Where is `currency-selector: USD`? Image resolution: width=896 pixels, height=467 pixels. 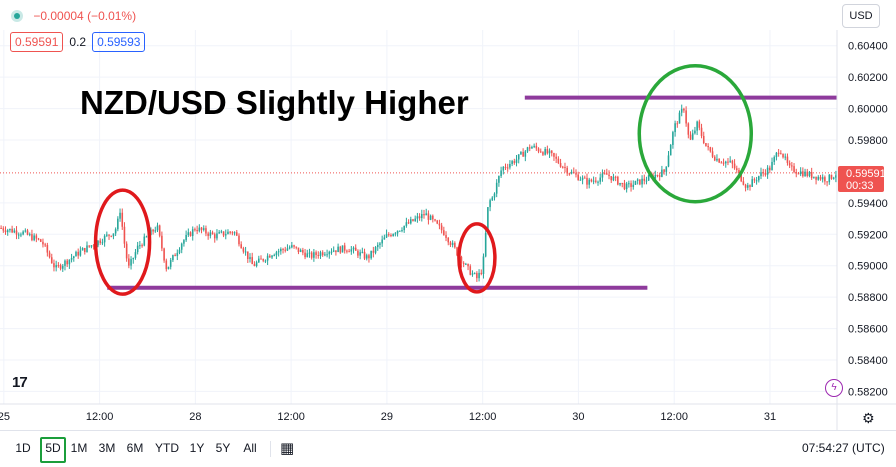
currency-selector: USD is located at coordinates (861, 16).